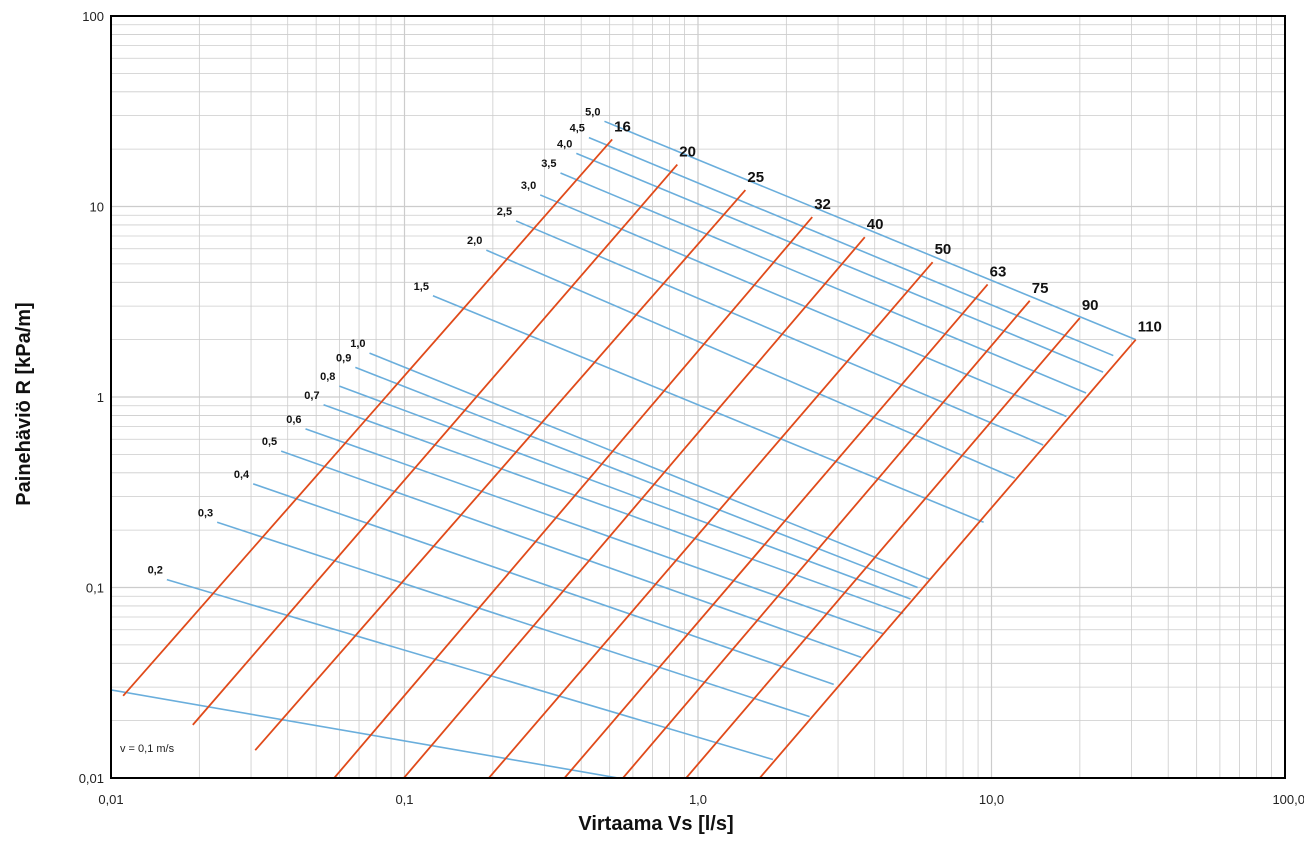 The height and width of the screenshot is (848, 1304). I want to click on velocity-label: 0,5, so click(269, 442).